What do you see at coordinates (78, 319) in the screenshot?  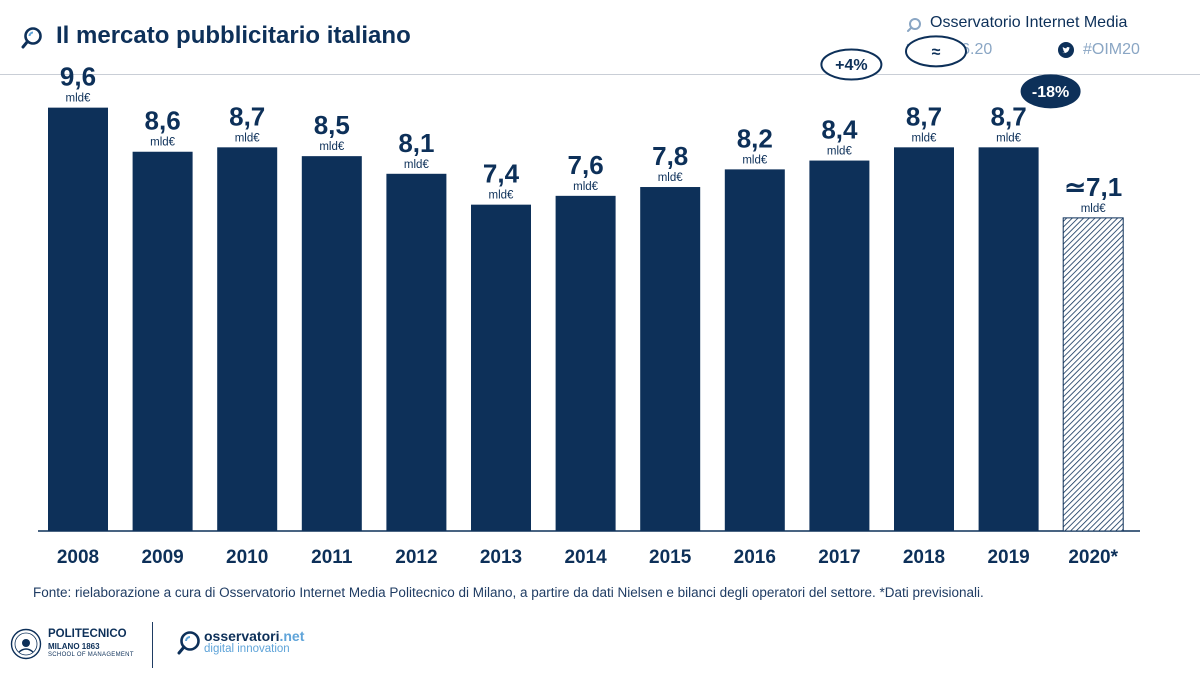 I see `bar-2008` at bounding box center [78, 319].